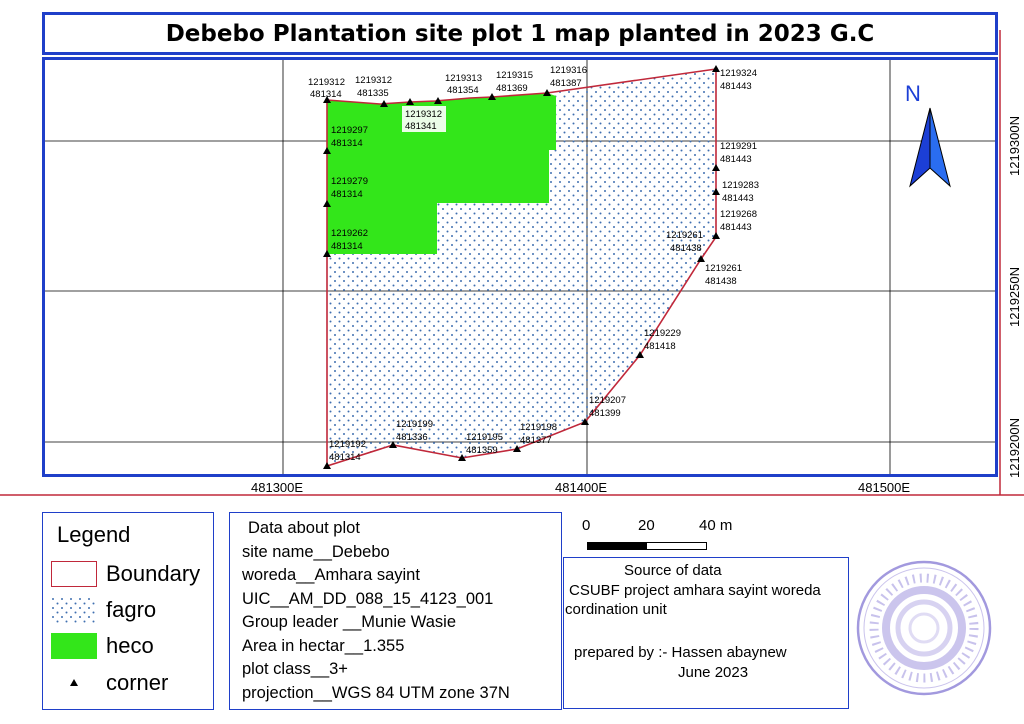 The width and height of the screenshot is (1024, 724). What do you see at coordinates (74, 646) in the screenshot?
I see `green-swatch` at bounding box center [74, 646].